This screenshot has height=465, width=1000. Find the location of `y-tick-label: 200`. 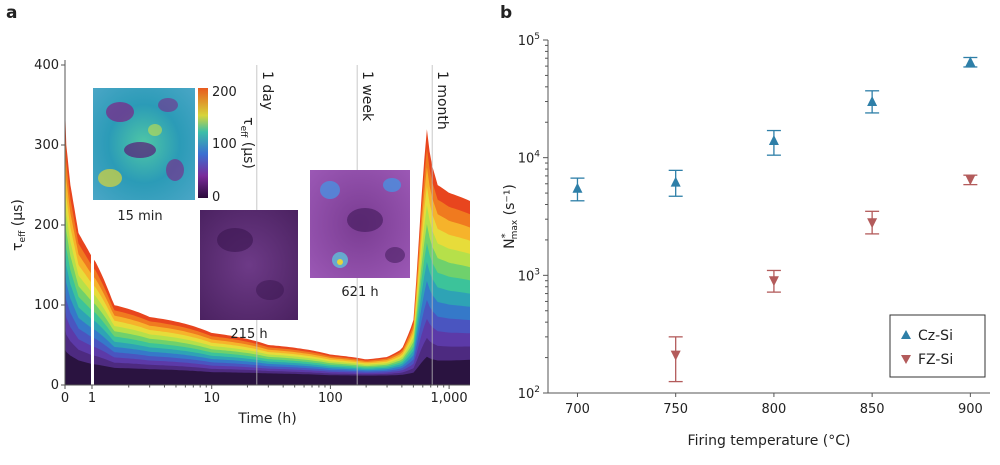

y-tick-label: 200 is located at coordinates (46, 225).